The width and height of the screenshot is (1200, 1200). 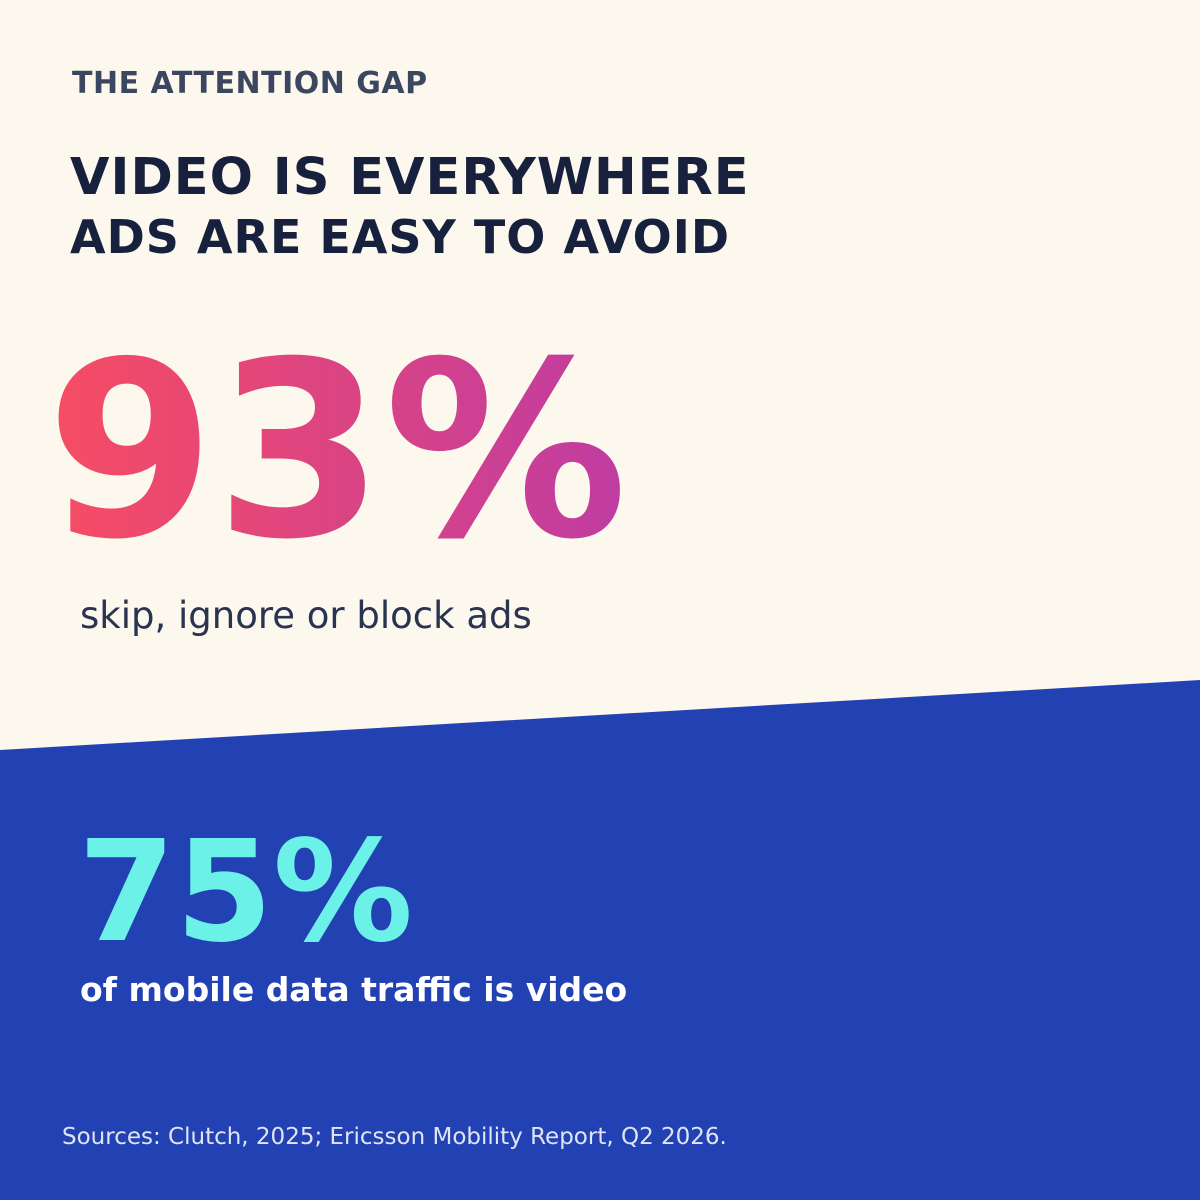 I want to click on stat-caption: skip, ignore or block ads, so click(x=306, y=615).